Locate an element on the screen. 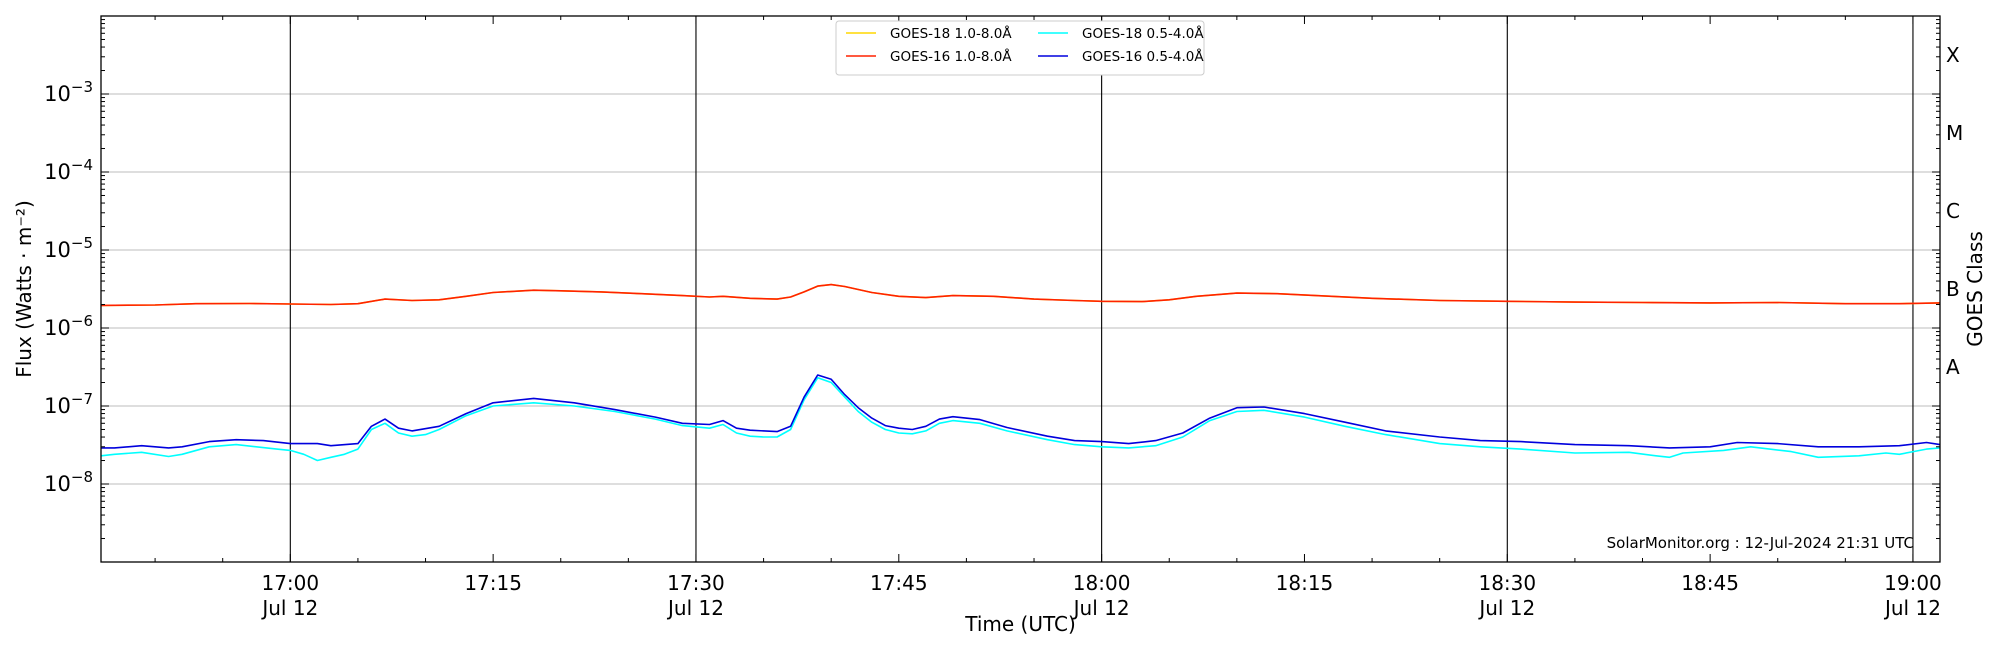 This screenshot has width=2000, height=654. goes-class-label-2: C is located at coordinates (1953, 211).